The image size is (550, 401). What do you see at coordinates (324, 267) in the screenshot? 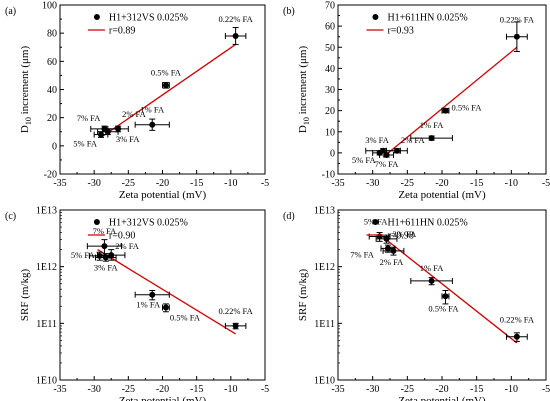
I see `y-tick-label: 1E12` at bounding box center [324, 267].